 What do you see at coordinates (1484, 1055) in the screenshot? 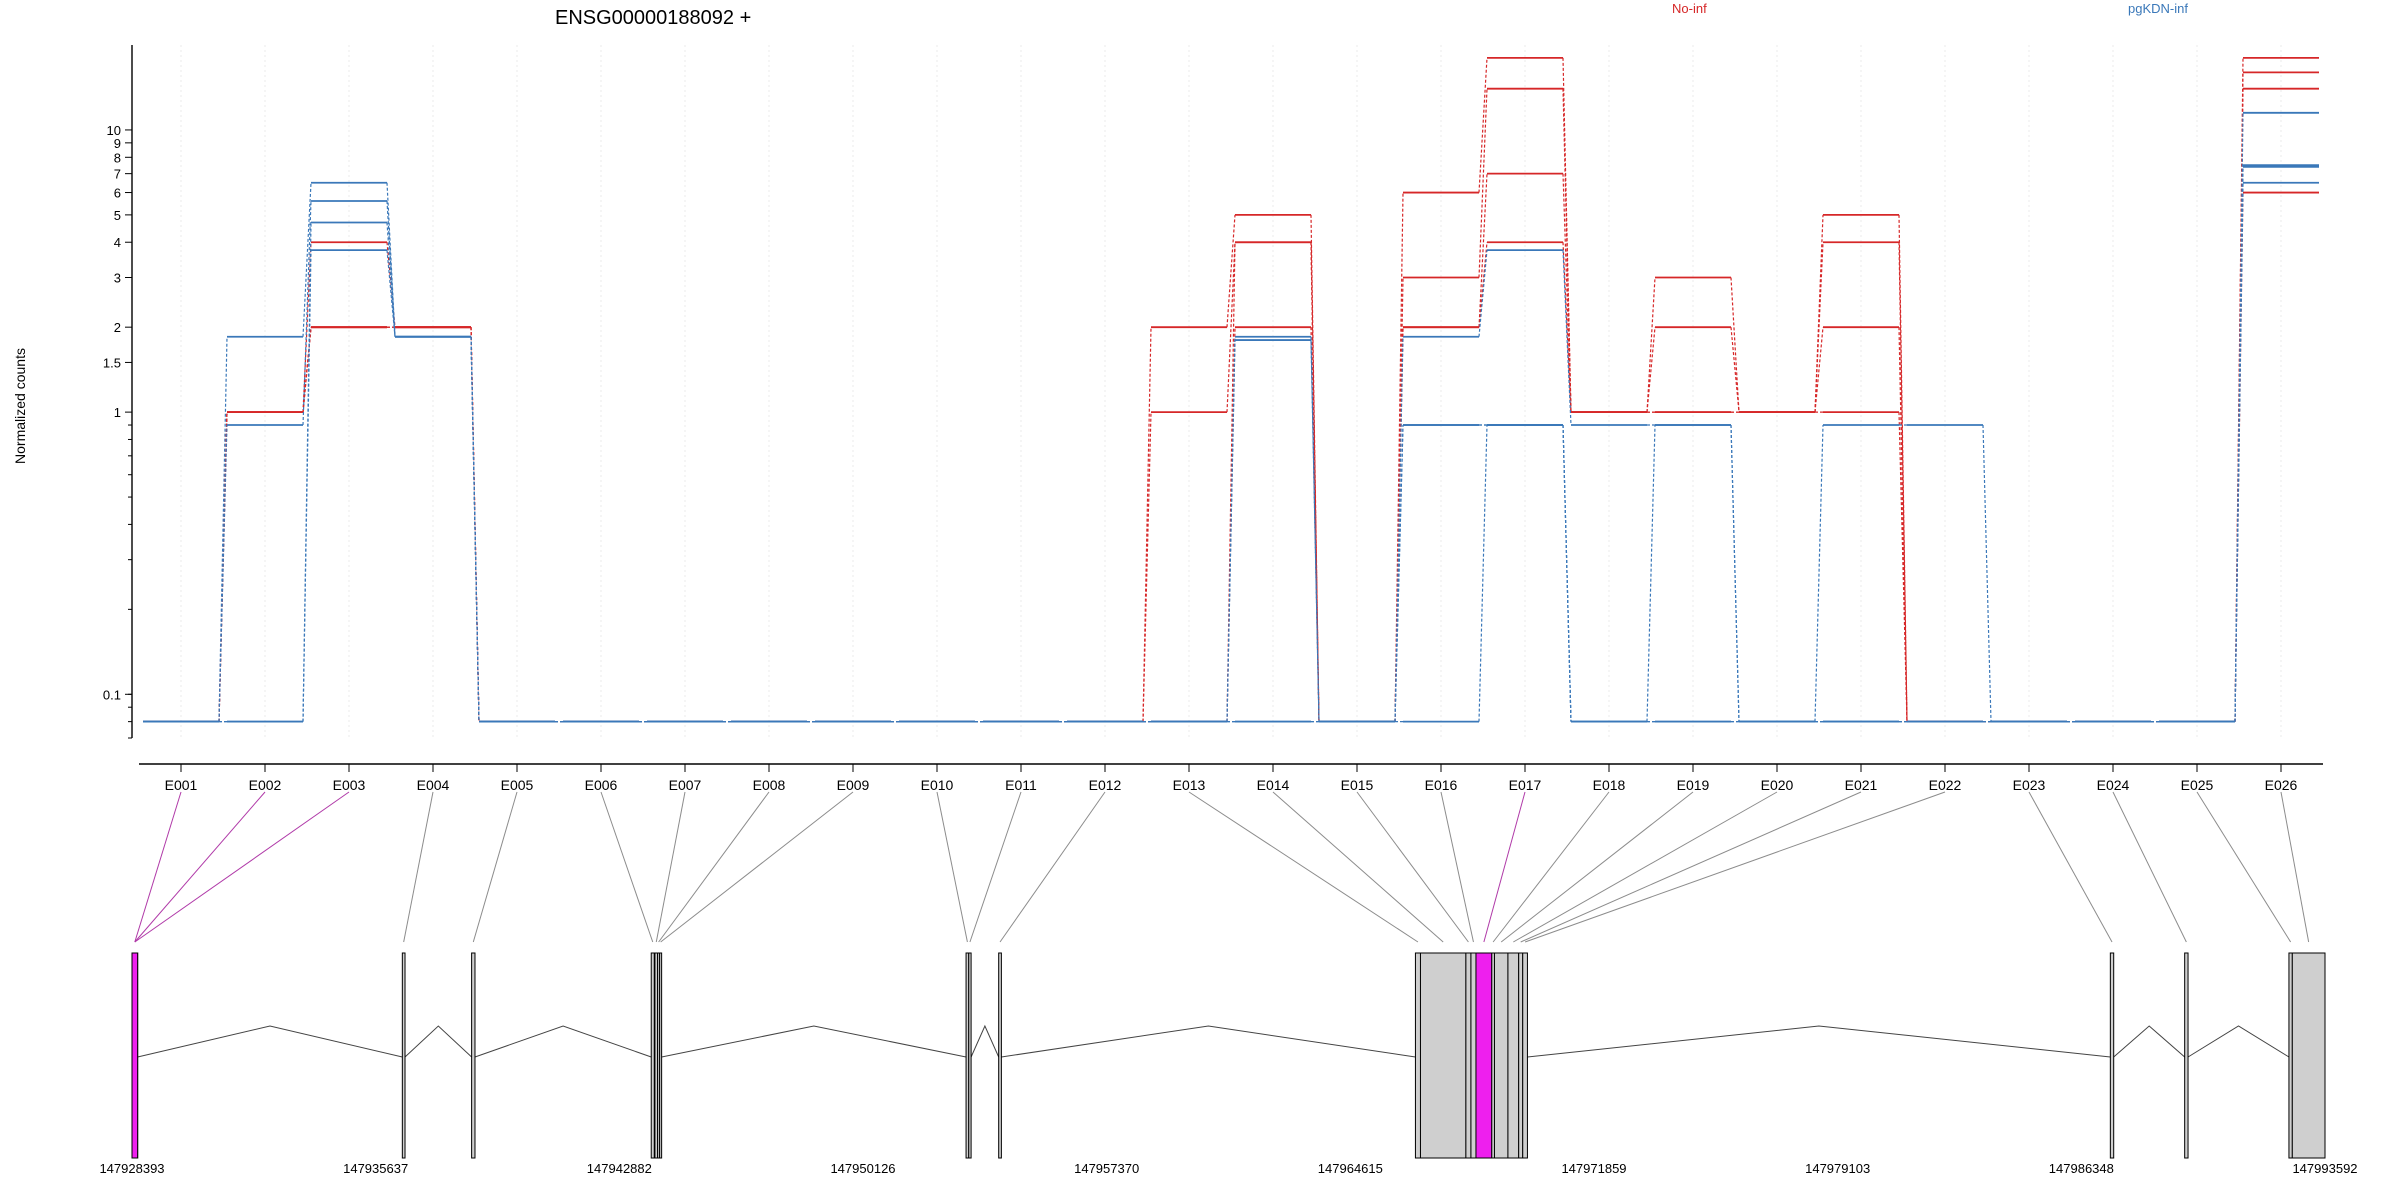
I see `exon-e017` at bounding box center [1484, 1055].